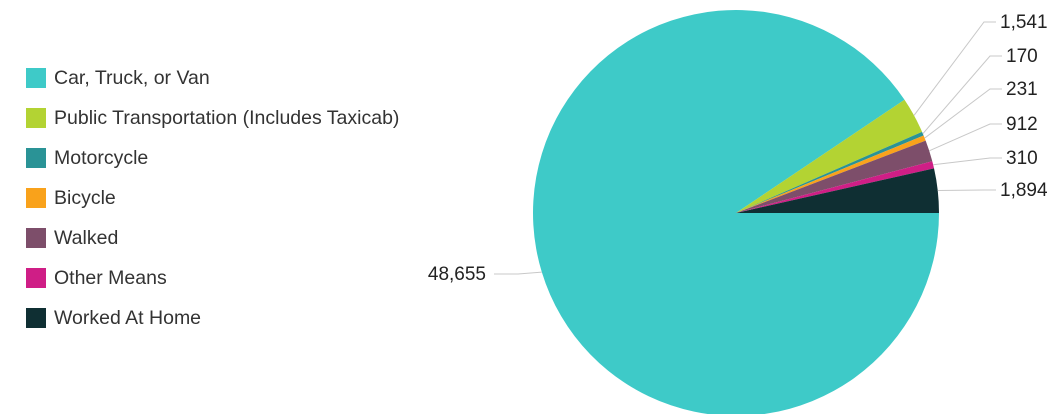  I want to click on legend-item: Car, Truck, or Van, so click(212, 78).